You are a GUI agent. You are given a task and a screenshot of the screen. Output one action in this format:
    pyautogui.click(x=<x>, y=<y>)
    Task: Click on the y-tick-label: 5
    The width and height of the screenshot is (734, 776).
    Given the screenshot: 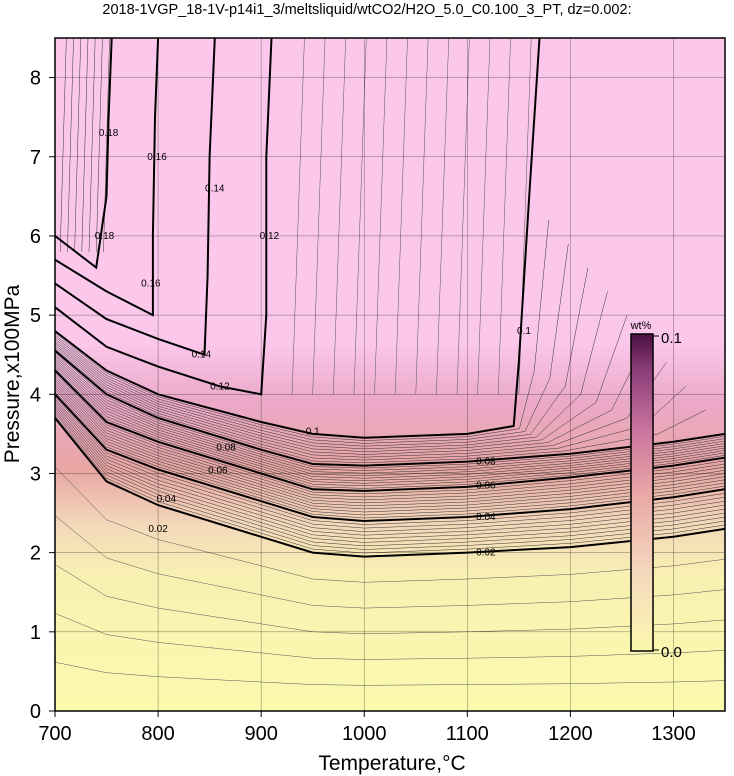 What is the action you would take?
    pyautogui.click(x=35, y=316)
    